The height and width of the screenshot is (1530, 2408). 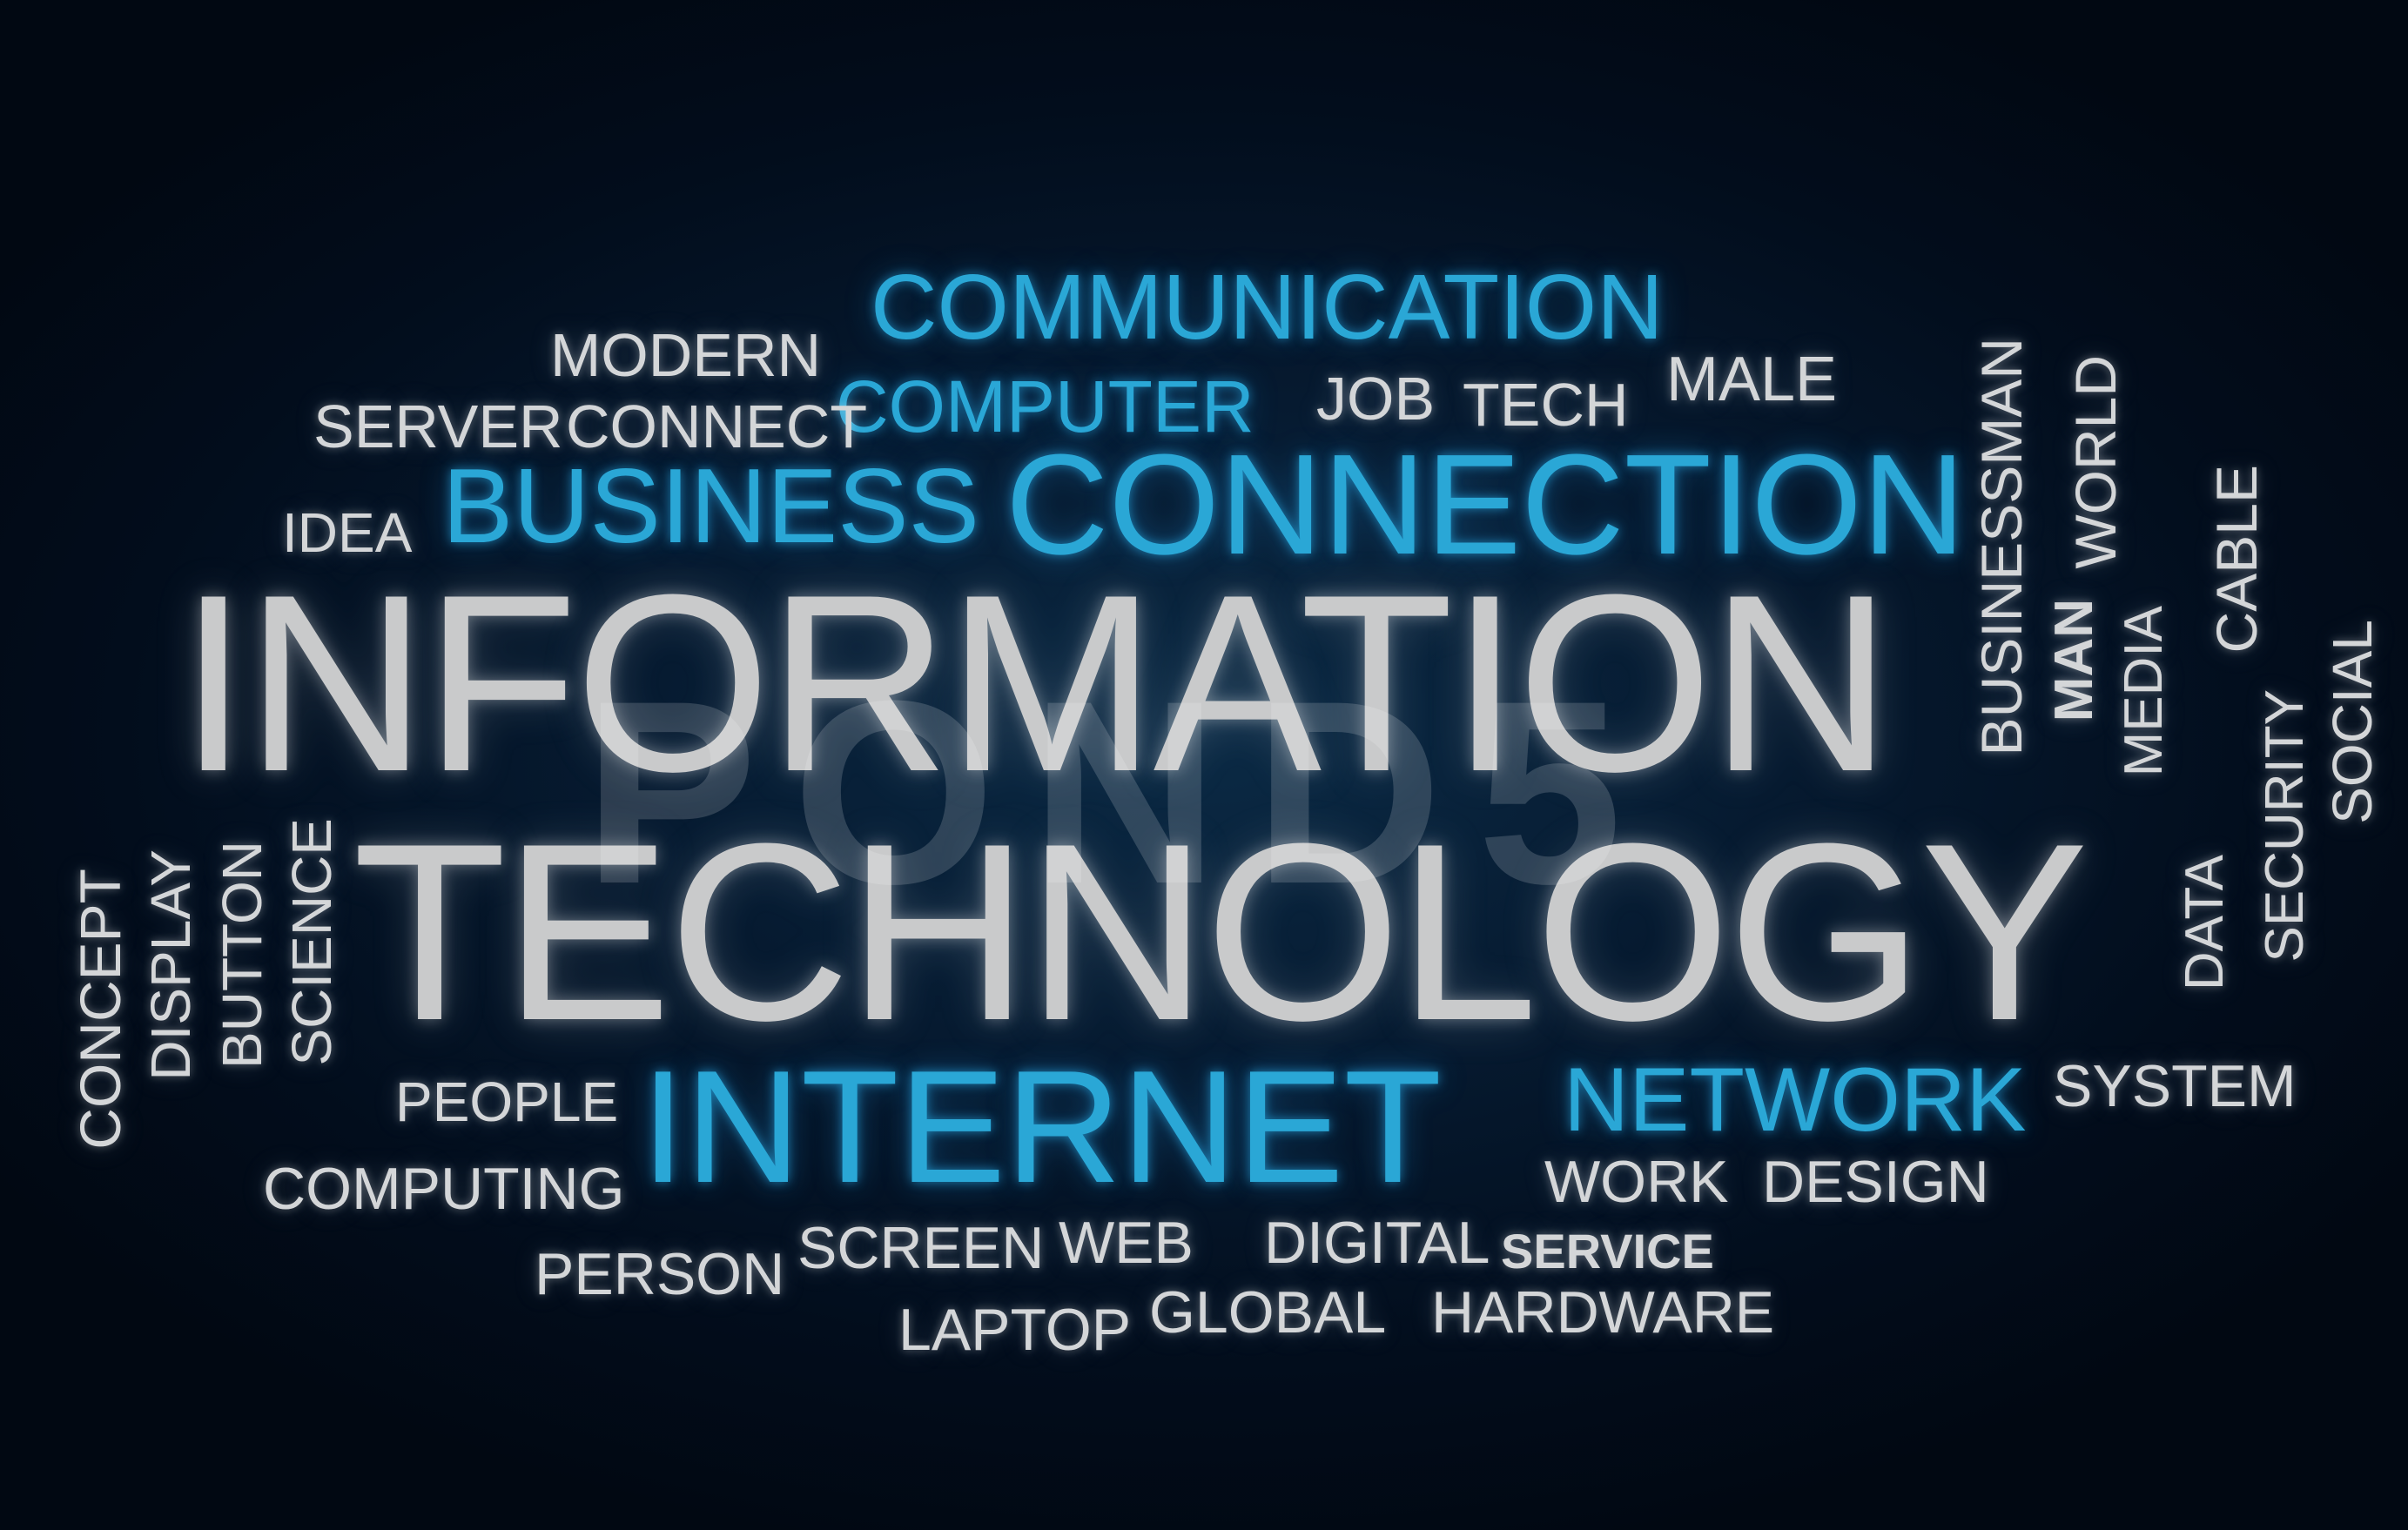 What do you see at coordinates (2095, 462) in the screenshot?
I see `word-world: WORLD` at bounding box center [2095, 462].